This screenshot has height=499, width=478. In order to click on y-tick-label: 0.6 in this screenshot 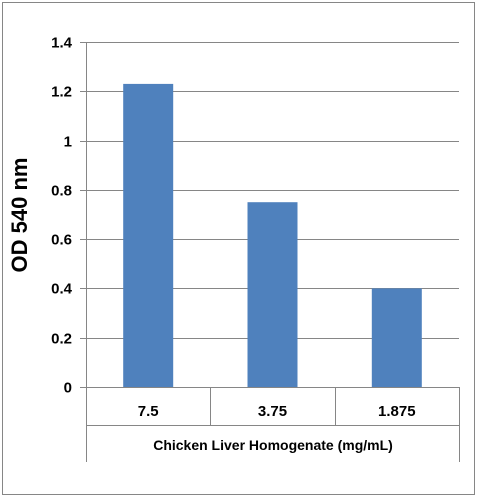, I will do `click(61, 240)`.